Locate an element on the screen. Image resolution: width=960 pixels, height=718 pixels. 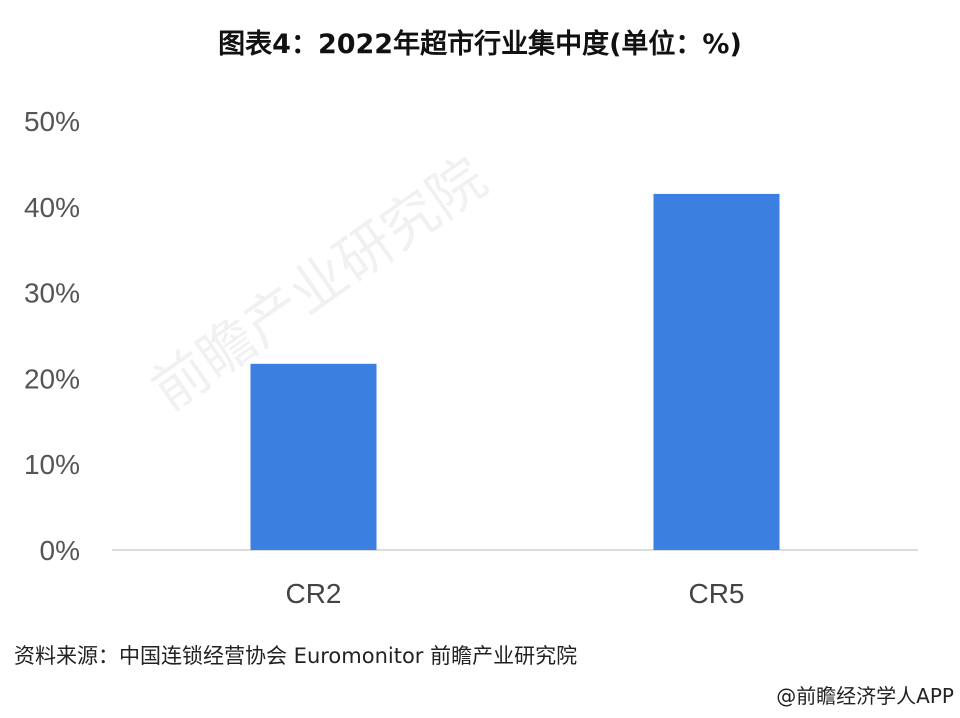
x-tick-label: CR5 is located at coordinates (716, 593).